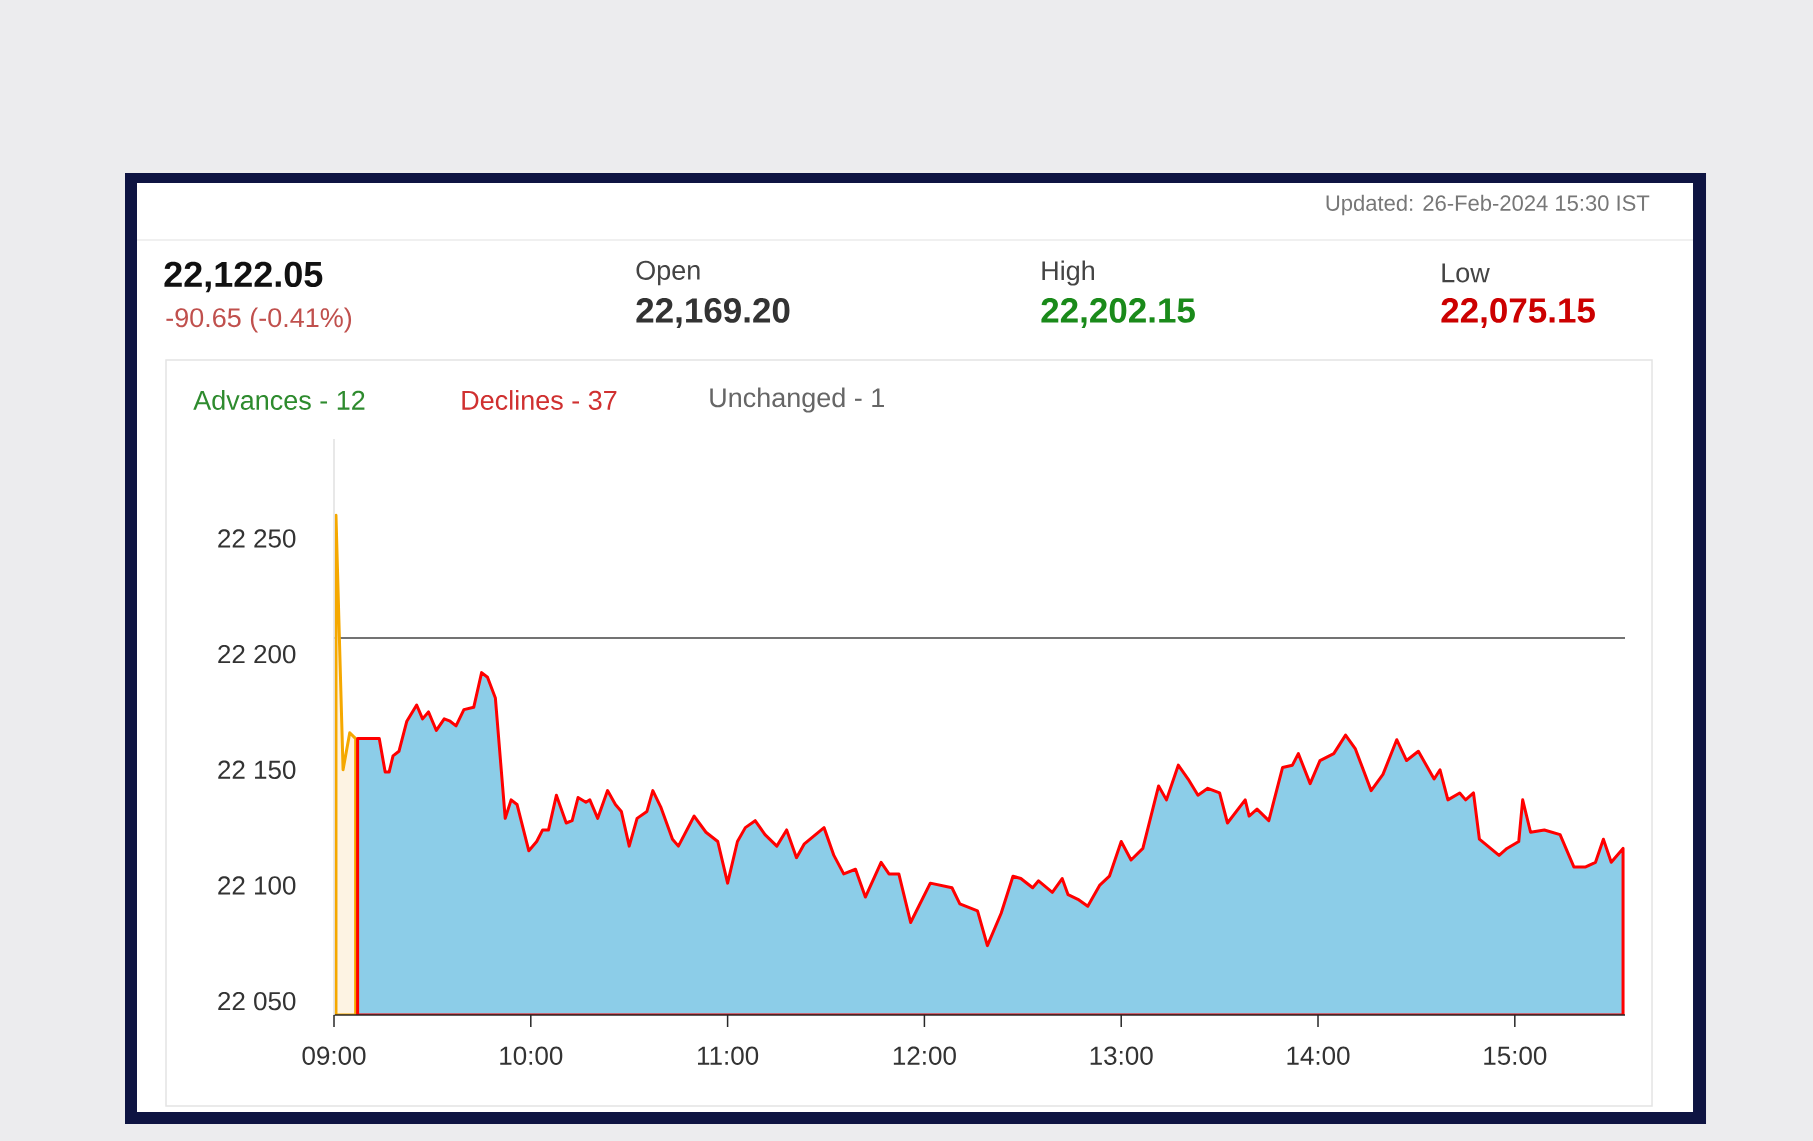 This screenshot has height=1141, width=1813. Describe the element at coordinates (279, 400) in the screenshot. I see `text: Advances - 12` at that location.